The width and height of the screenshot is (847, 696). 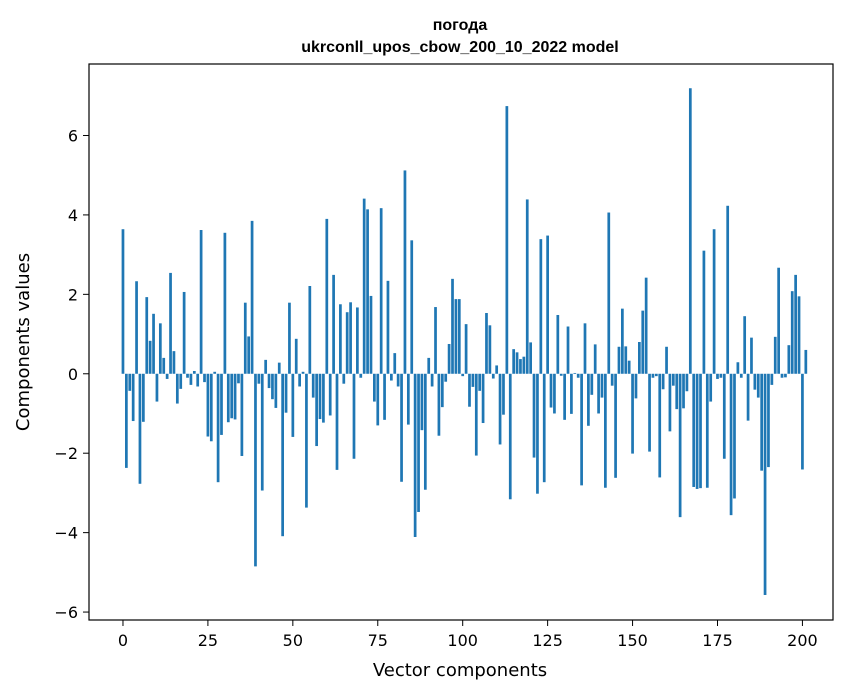 What do you see at coordinates (717, 640) in the screenshot?
I see `x-tick-label: 175` at bounding box center [717, 640].